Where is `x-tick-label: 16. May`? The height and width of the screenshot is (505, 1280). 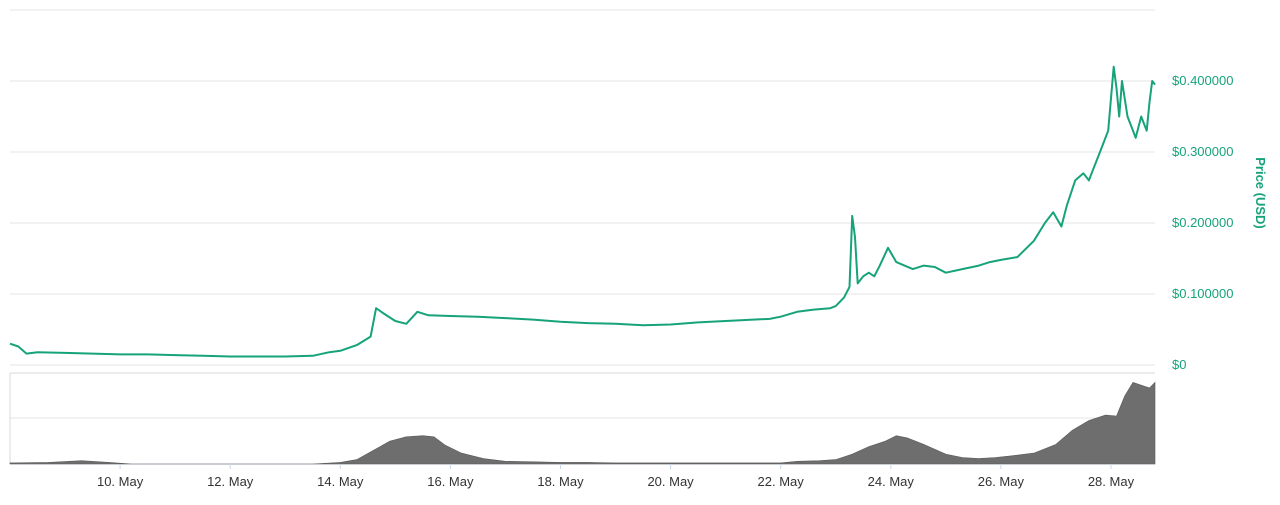
x-tick-label: 16. May is located at coordinates (450, 481).